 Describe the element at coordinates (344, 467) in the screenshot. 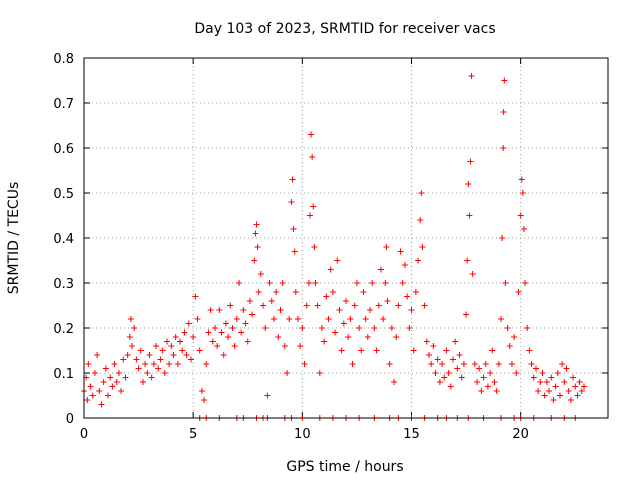

I see `x-axis-label: GPS time / hours` at that location.